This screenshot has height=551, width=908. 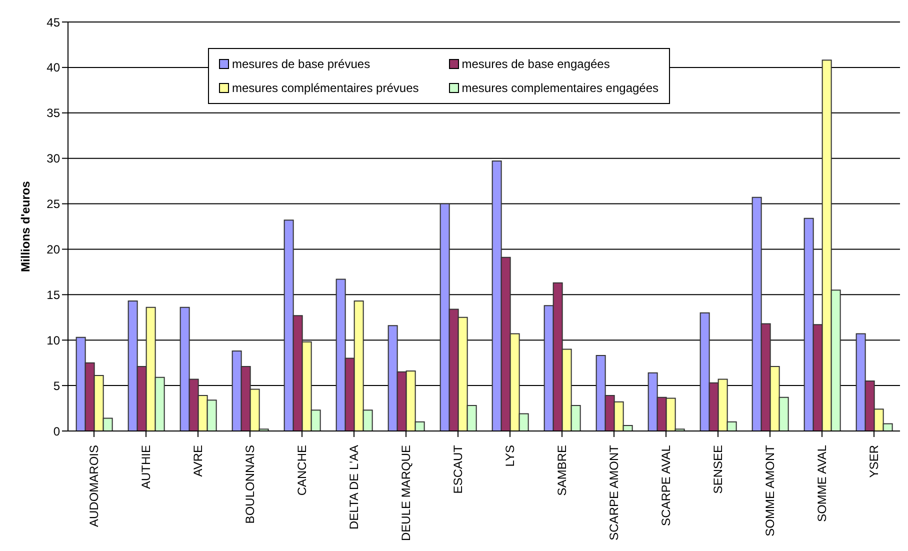 I want to click on x-tick-label: SCARPE AMONT, so click(x=614, y=492).